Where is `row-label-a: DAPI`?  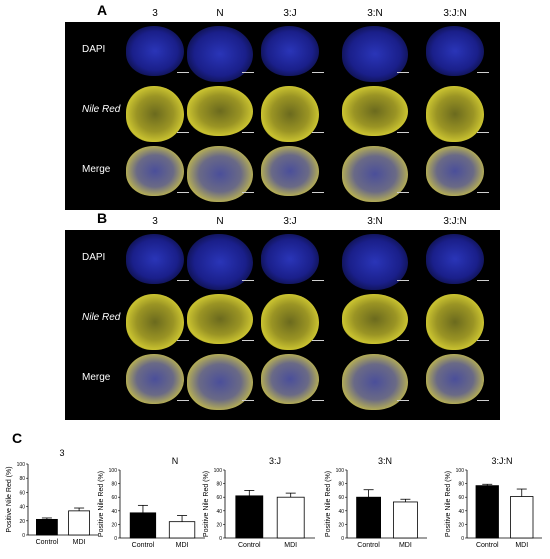 row-label-a: DAPI is located at coordinates (94, 49).